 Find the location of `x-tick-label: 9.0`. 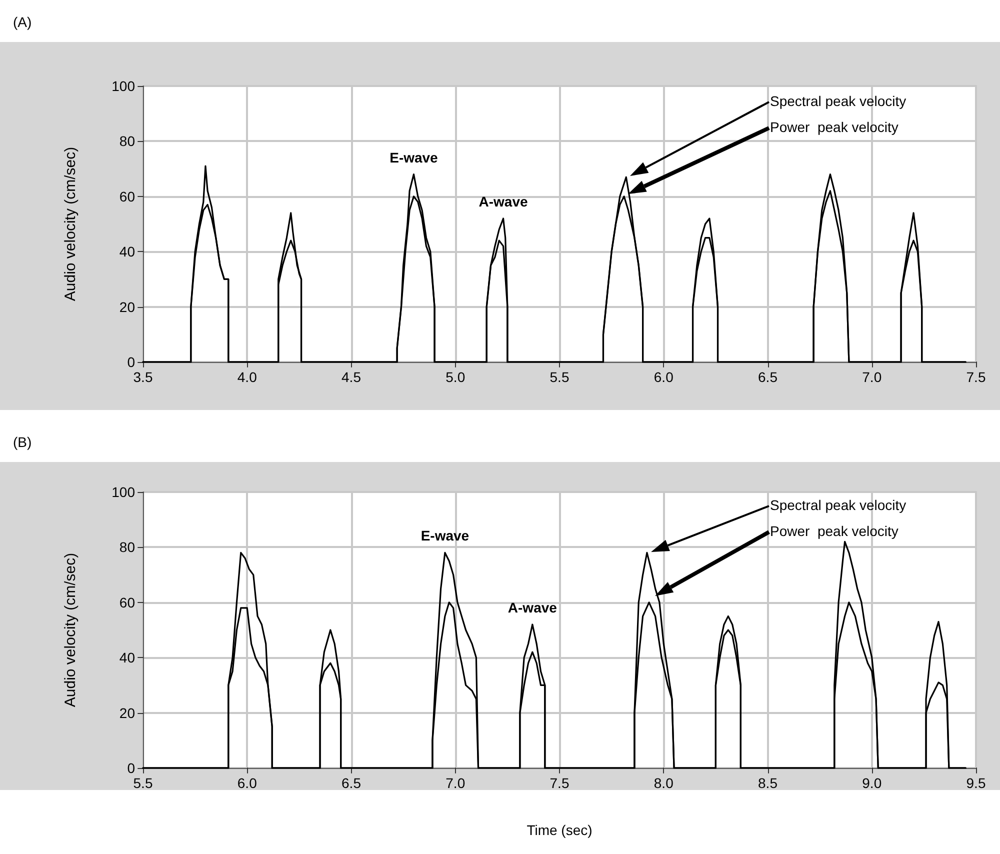

x-tick-label: 9.0 is located at coordinates (872, 783).